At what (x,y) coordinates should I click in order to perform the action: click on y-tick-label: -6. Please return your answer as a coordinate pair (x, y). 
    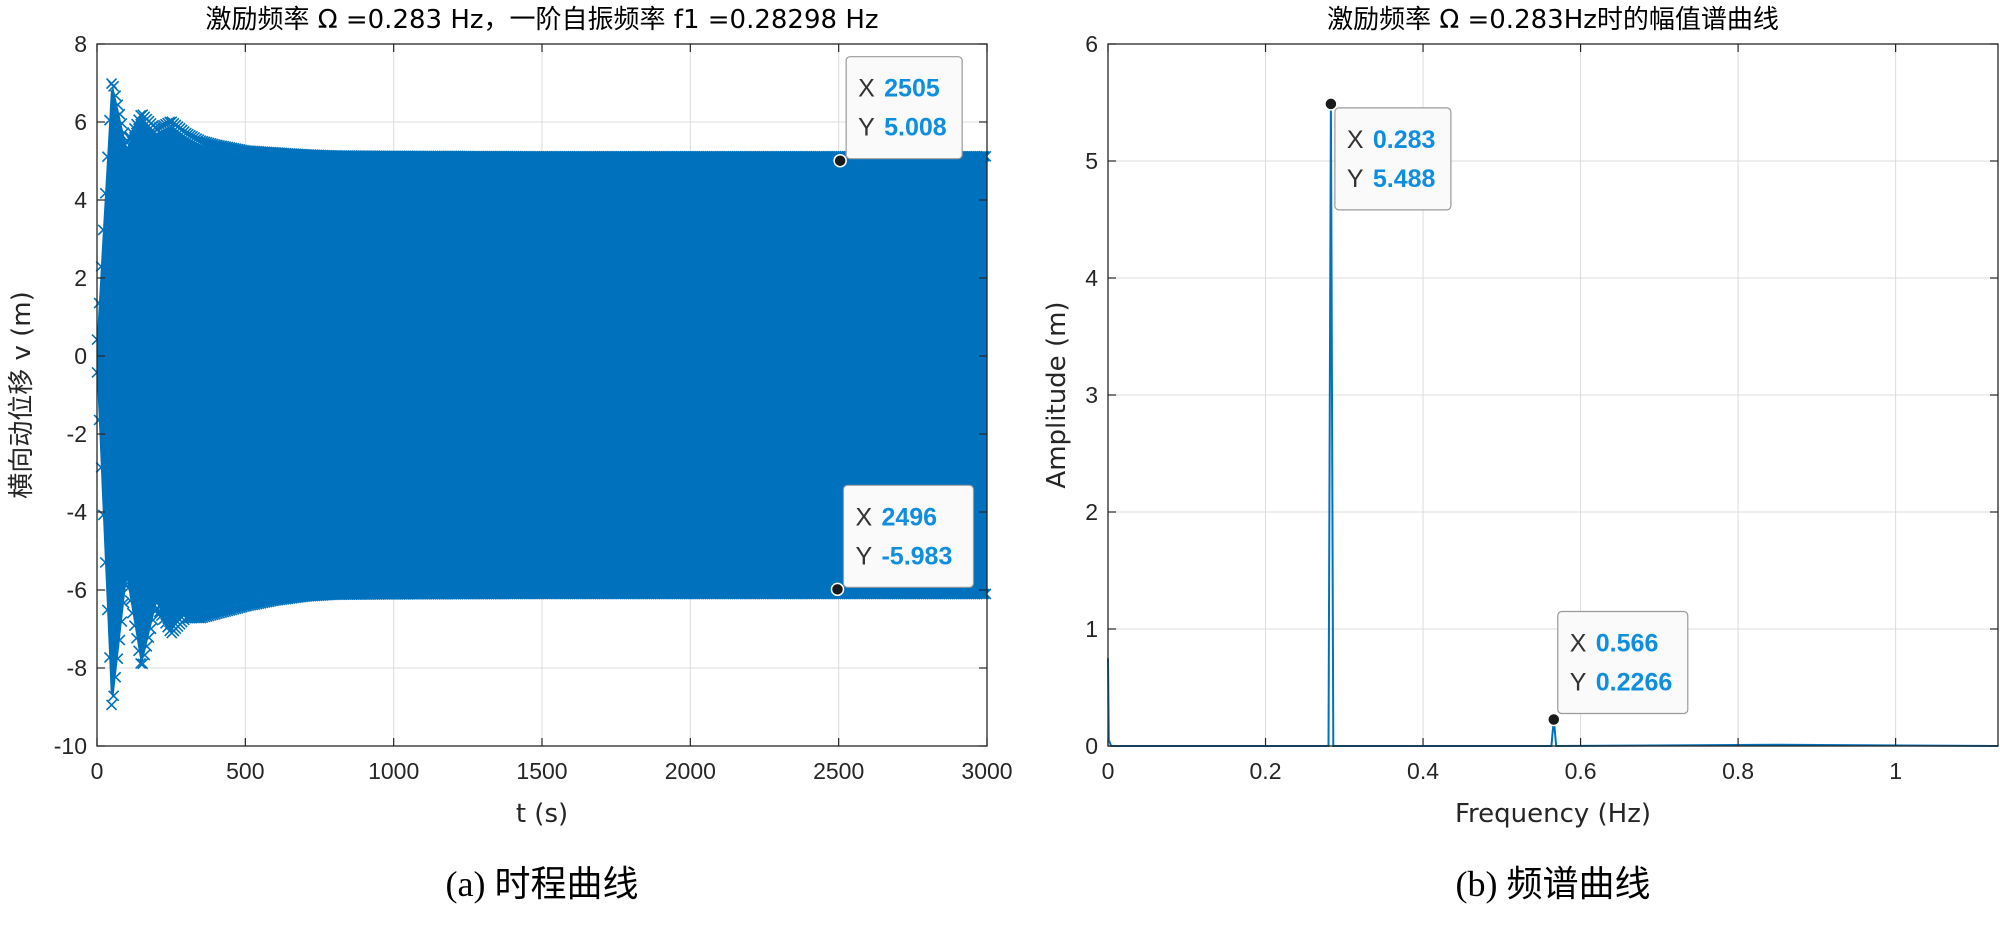
    Looking at the image, I should click on (77, 590).